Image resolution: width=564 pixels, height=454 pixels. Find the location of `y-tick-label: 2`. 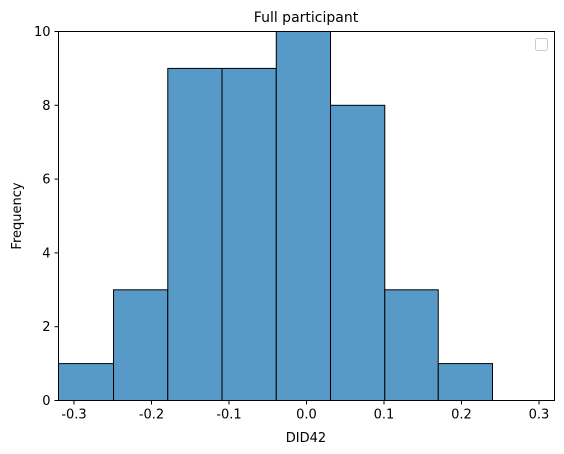

y-tick-label: 2 is located at coordinates (46, 327).